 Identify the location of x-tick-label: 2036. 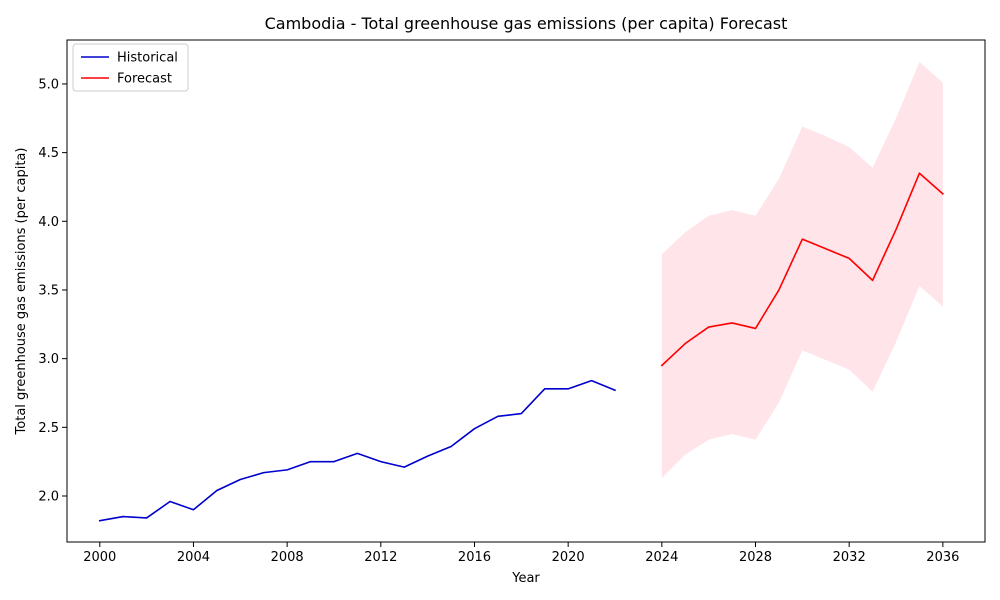
(942, 557).